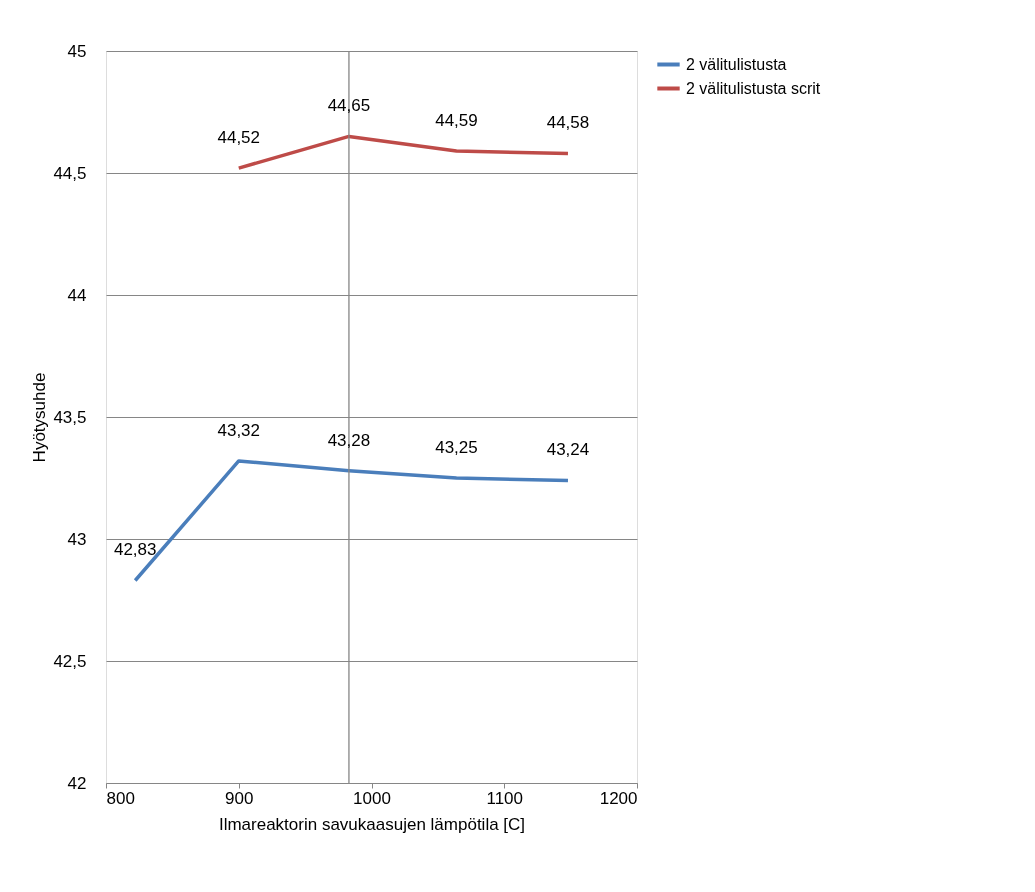 The width and height of the screenshot is (1035, 892). Describe the element at coordinates (77, 51) in the screenshot. I see `y-tick-label: 45` at that location.